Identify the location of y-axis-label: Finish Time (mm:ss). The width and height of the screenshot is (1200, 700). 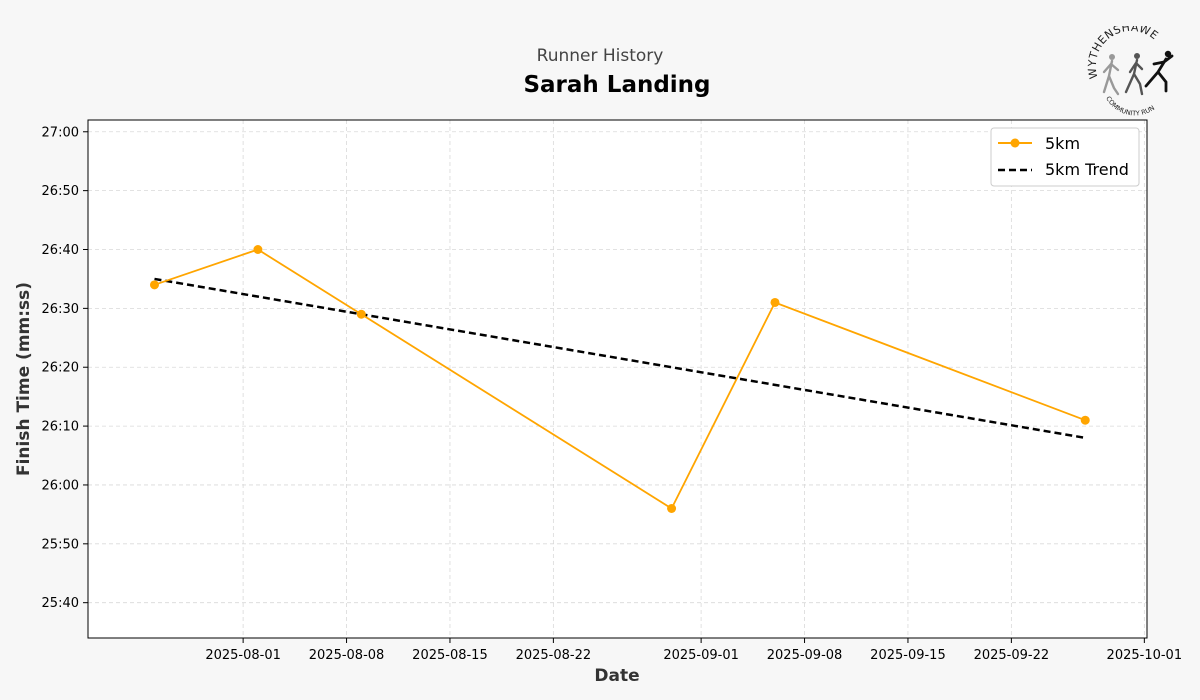
(24, 379).